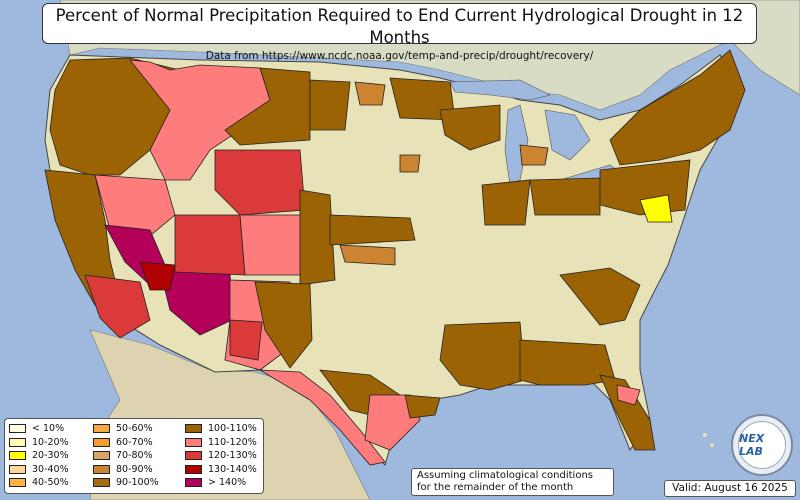  Describe the element at coordinates (534, 155) in the screenshot. I see `region-michigan-lower` at that location.